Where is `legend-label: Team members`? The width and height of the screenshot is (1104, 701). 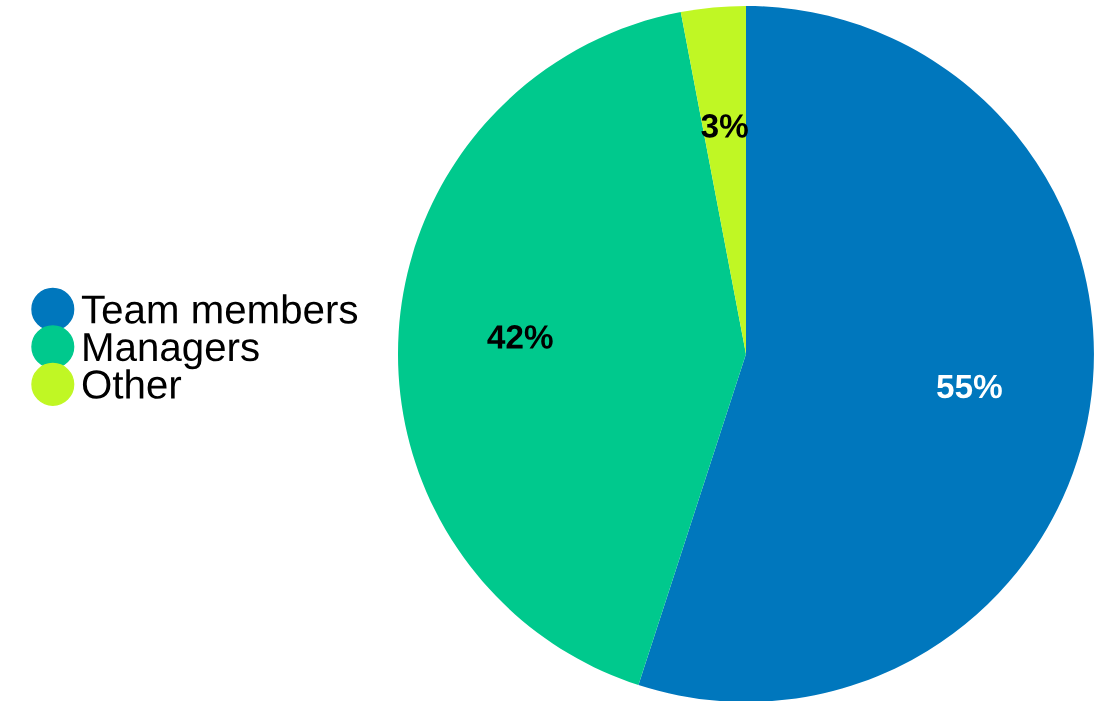
legend-label: Team members is located at coordinates (219, 309).